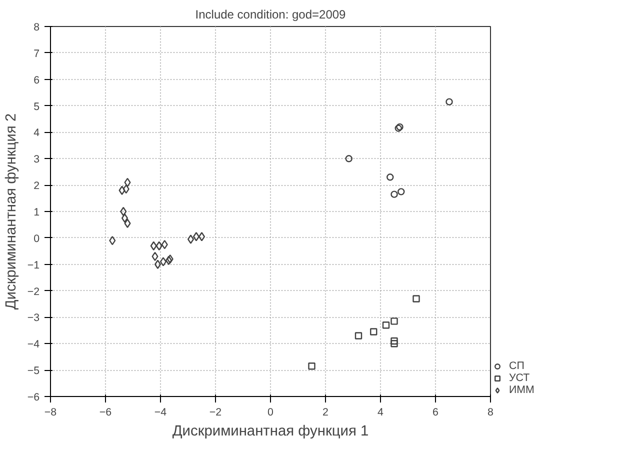 This screenshot has height=475, width=629. What do you see at coordinates (33, 292) in the screenshot?
I see `y-tick-label: −2` at bounding box center [33, 292].